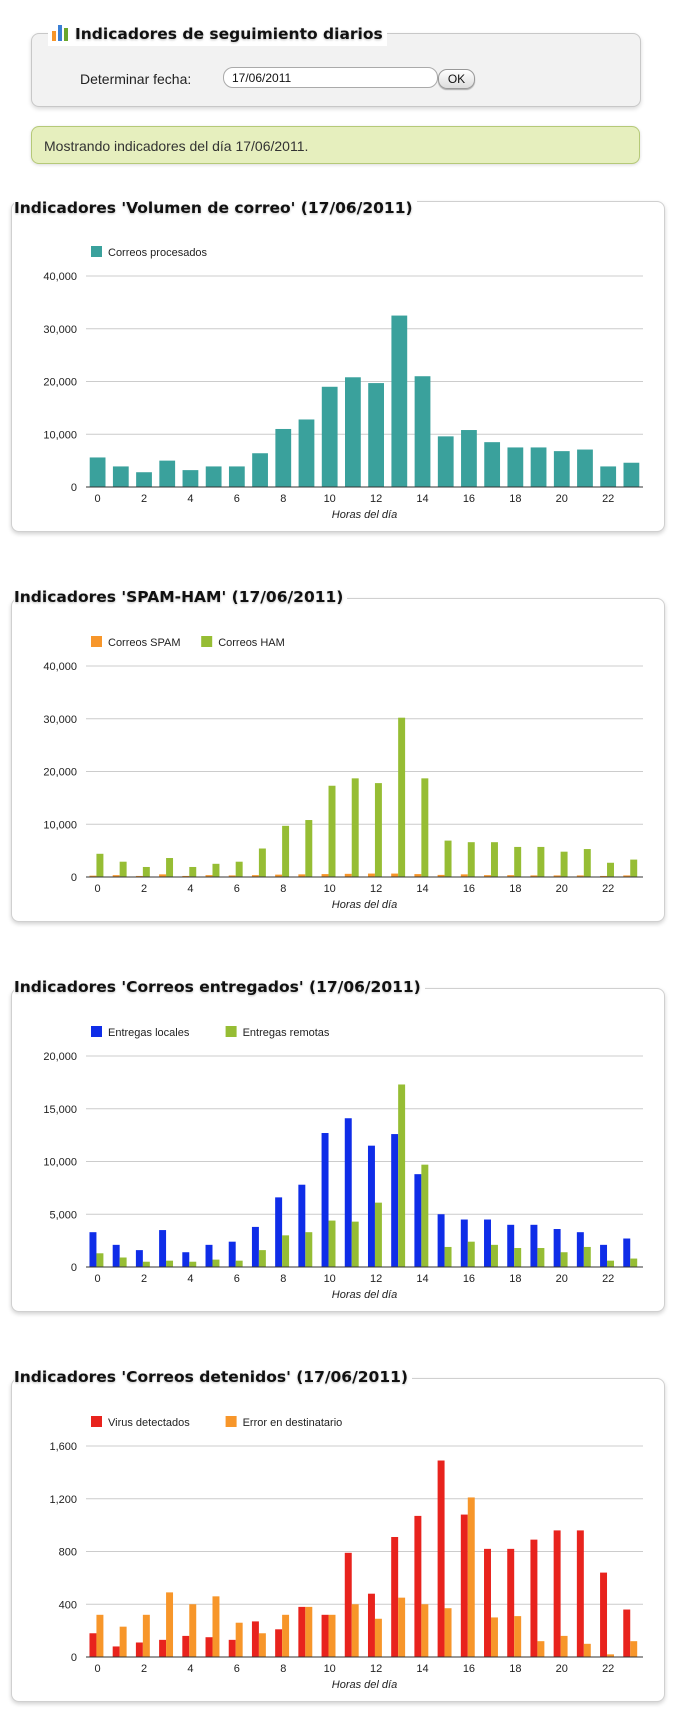 The width and height of the screenshot is (673, 1726). Describe the element at coordinates (456, 79) in the screenshot. I see `ok-button: OK` at that location.